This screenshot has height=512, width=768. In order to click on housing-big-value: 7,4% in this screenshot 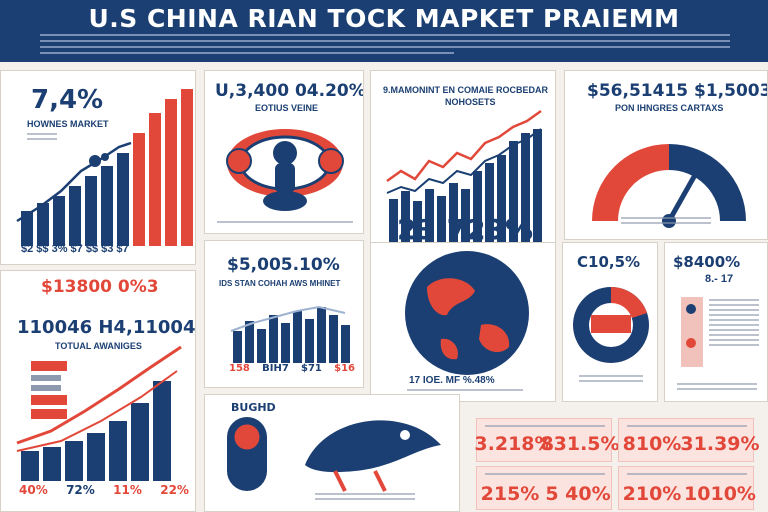, I will do `click(67, 100)`.